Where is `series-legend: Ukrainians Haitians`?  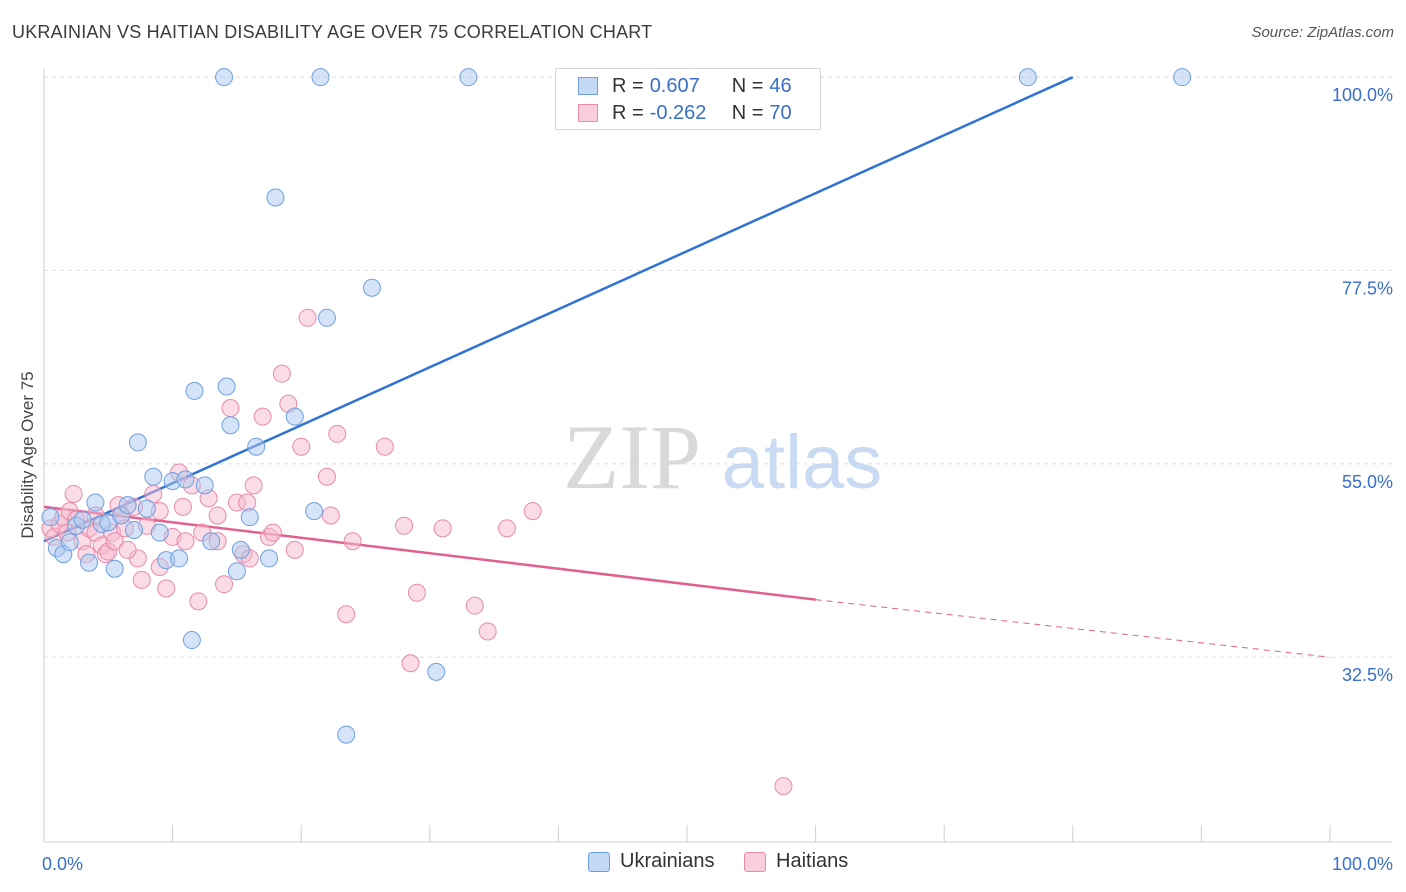 series-legend: Ukrainians Haitians is located at coordinates (703, 864).